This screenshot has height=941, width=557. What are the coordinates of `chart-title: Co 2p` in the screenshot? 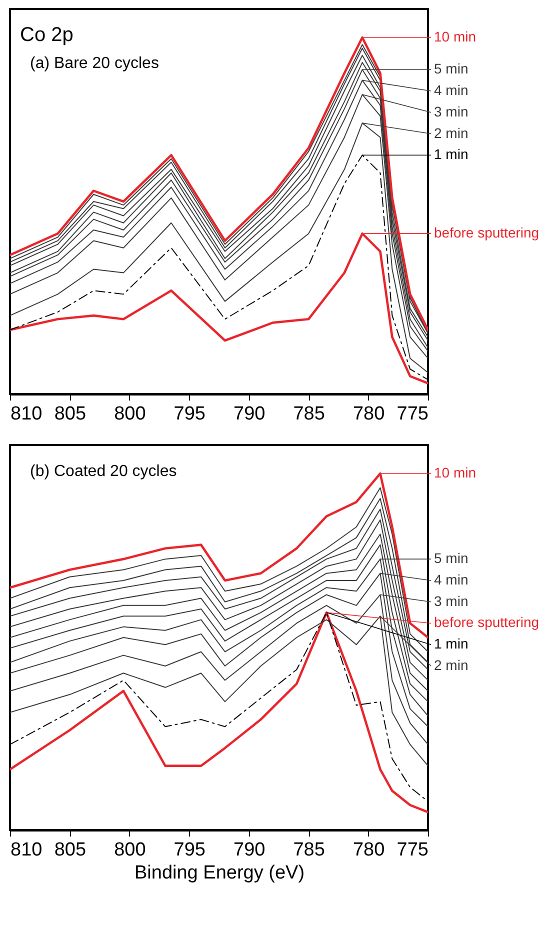 It's located at (47, 35).